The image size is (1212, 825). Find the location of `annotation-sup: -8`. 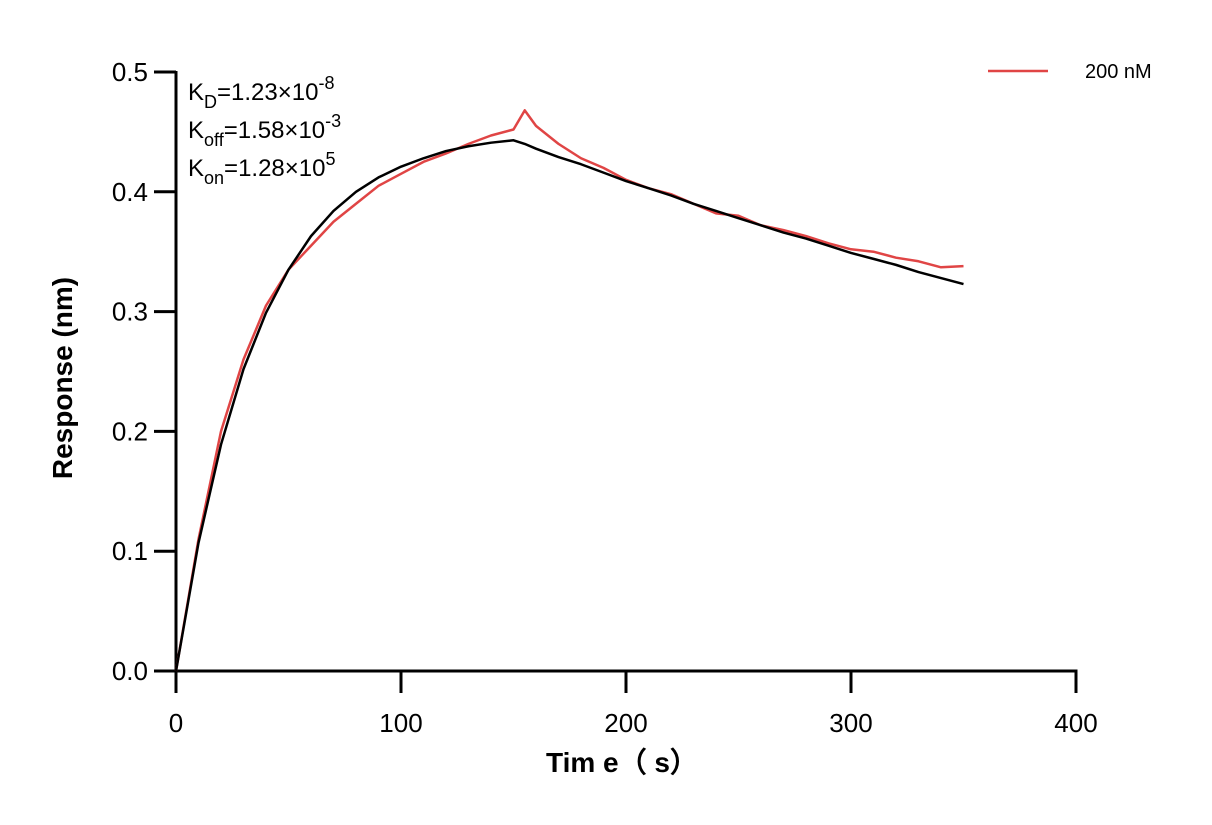

annotation-sup: -8 is located at coordinates (326, 83).